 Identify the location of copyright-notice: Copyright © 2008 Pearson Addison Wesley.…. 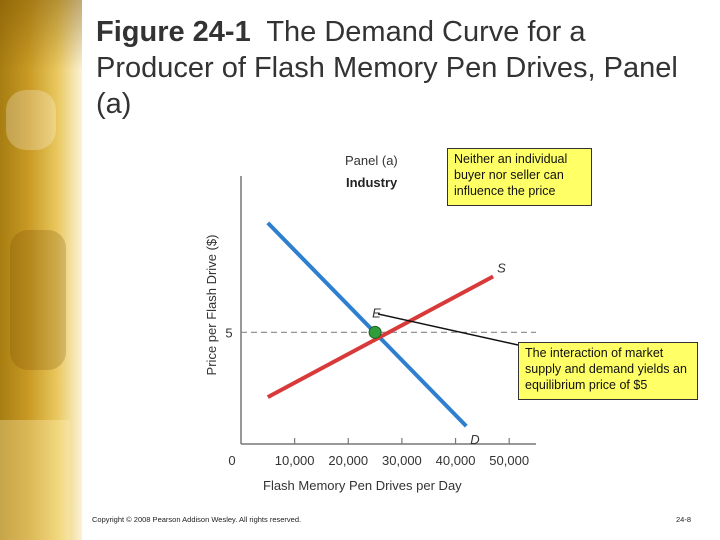
(197, 519).